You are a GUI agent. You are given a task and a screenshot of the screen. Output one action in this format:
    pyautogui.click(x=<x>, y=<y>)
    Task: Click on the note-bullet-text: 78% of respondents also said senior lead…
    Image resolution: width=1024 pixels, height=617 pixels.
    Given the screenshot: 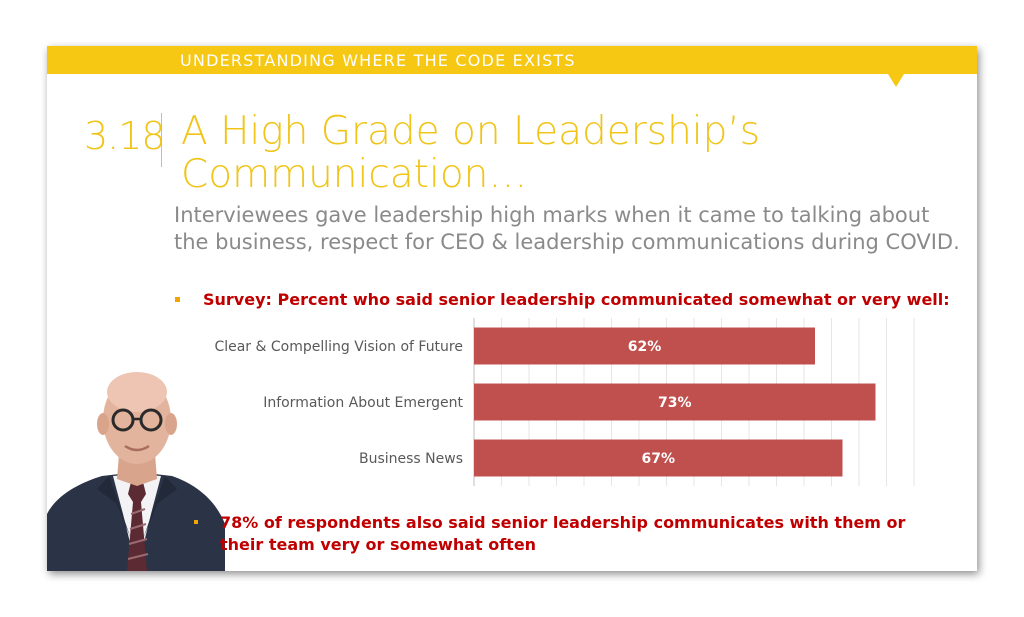 What is the action you would take?
    pyautogui.click(x=563, y=533)
    